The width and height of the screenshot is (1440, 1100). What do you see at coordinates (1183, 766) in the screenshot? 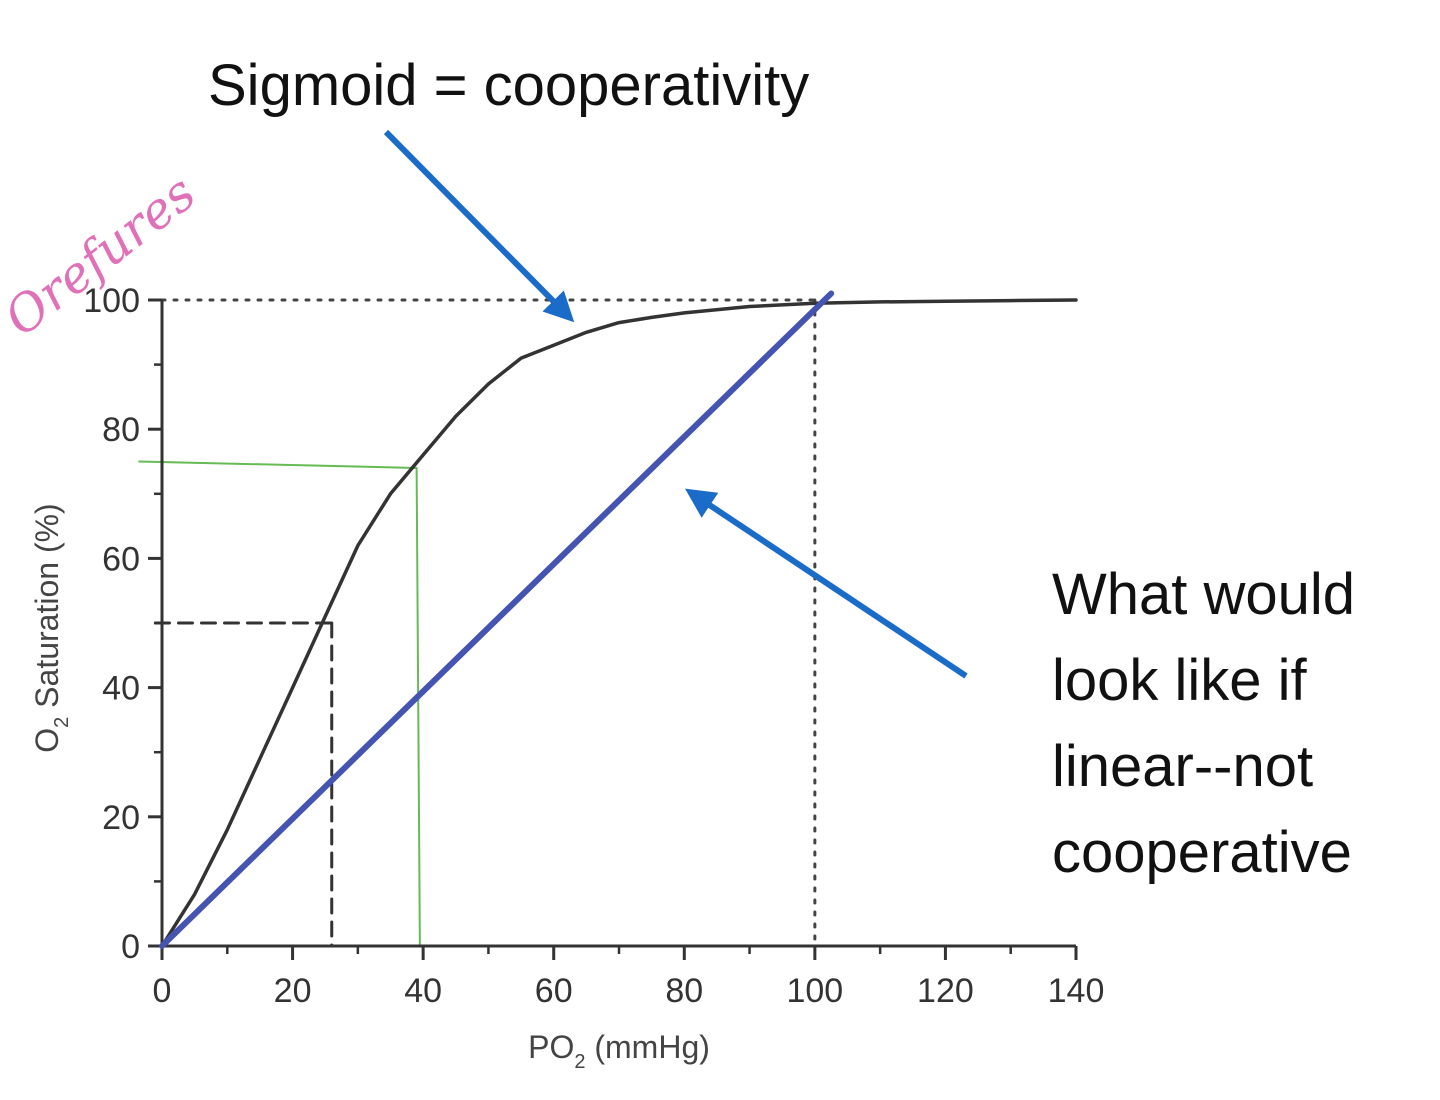
I see `linear-annotation-line-3: linear--not` at bounding box center [1183, 766].